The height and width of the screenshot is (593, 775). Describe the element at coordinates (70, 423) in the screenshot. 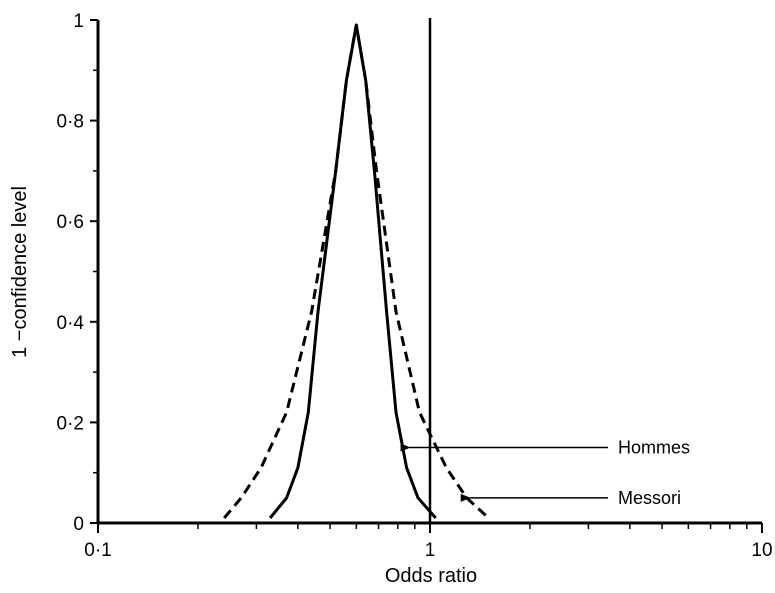

I see `y-tick-label: 0·2` at that location.